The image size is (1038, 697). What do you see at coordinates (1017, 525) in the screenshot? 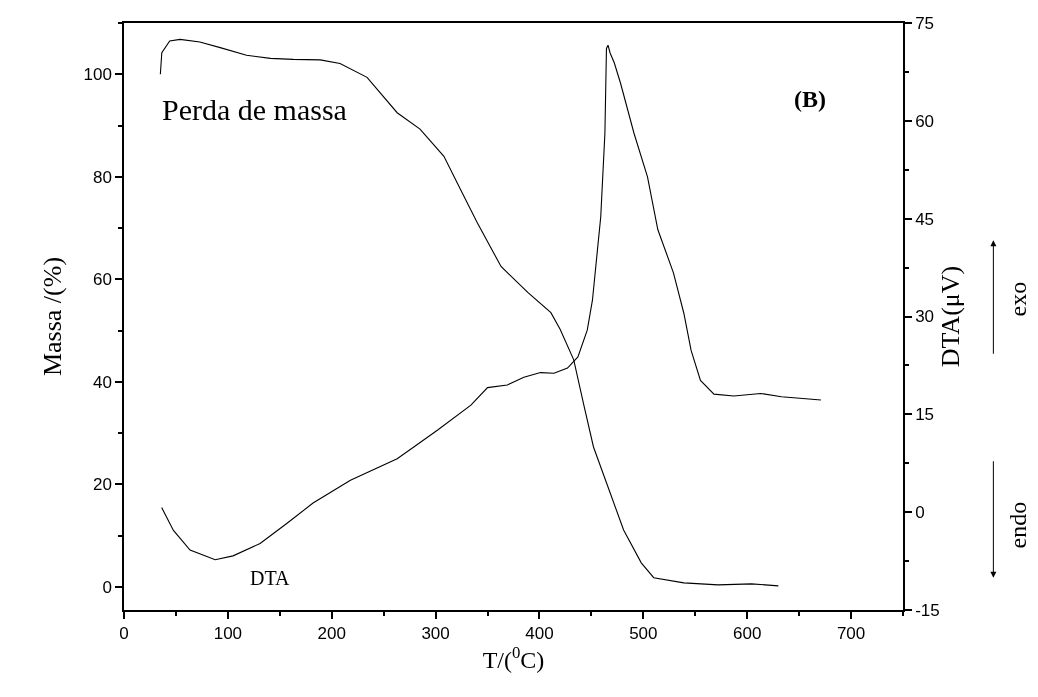
I see `text: endo` at bounding box center [1017, 525].